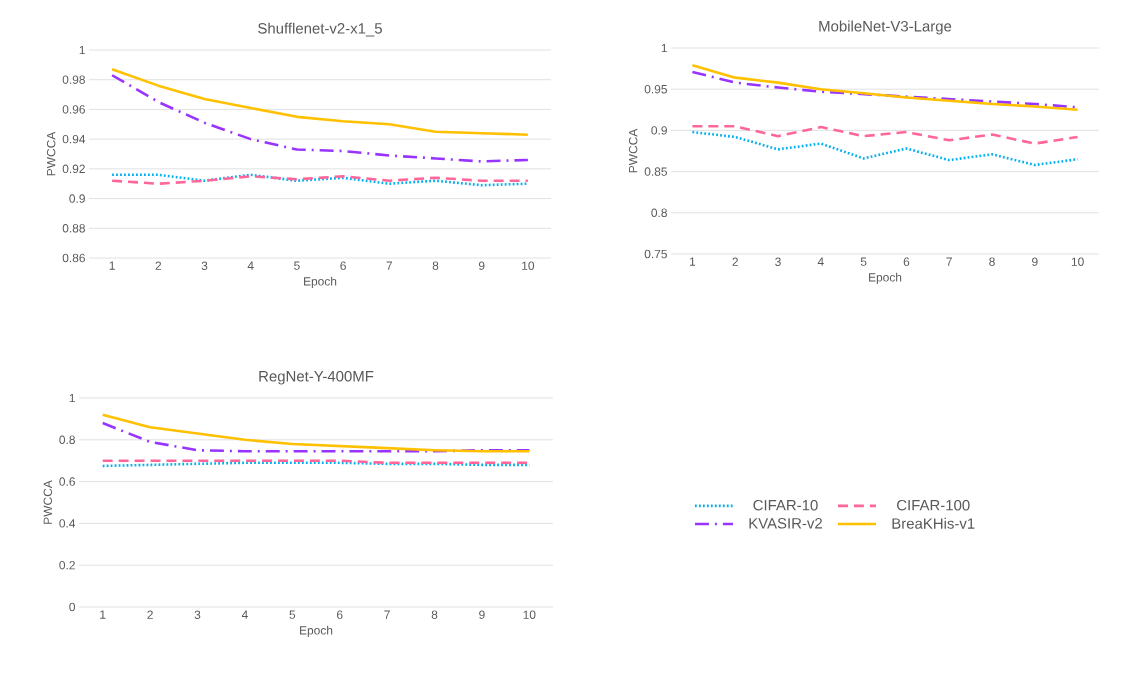  What do you see at coordinates (933, 505) in the screenshot?
I see `legend-label: CIFAR-100` at bounding box center [933, 505].